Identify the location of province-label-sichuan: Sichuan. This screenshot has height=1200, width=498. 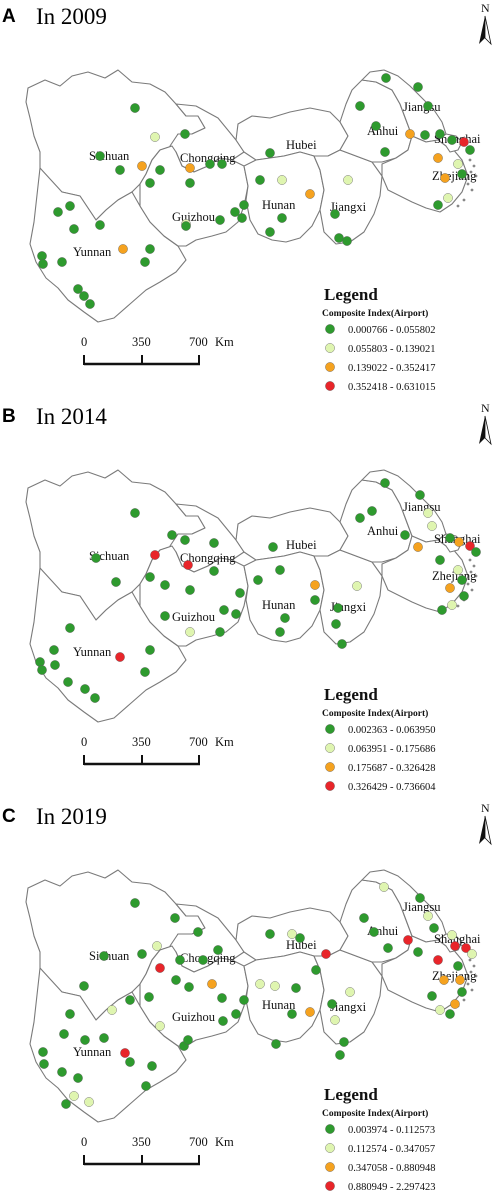
(109, 956).